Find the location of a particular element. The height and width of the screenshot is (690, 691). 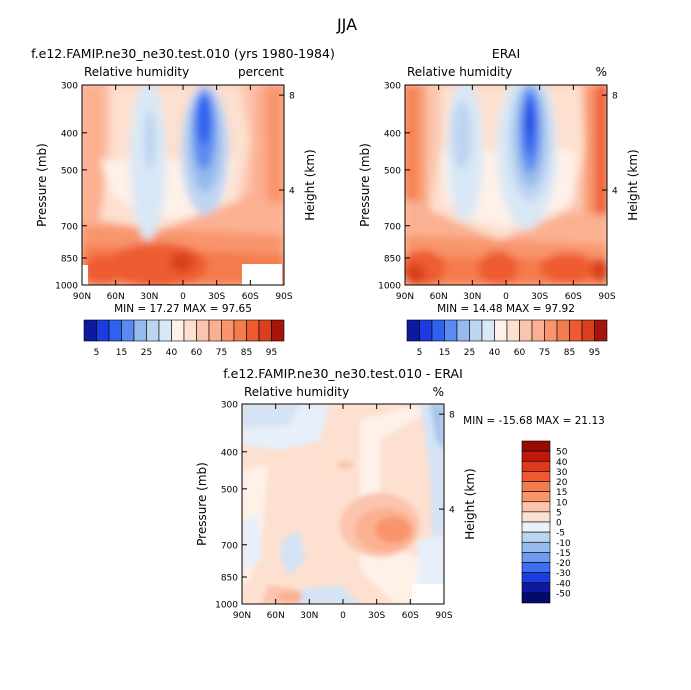

colorbar-label: -10 is located at coordinates (563, 544).